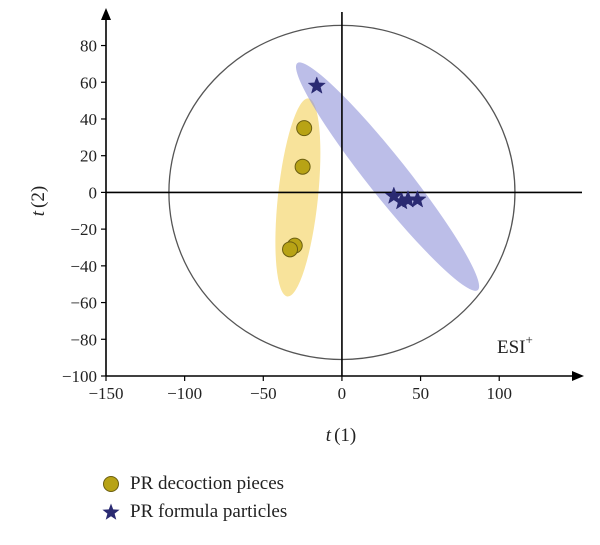 The image size is (600, 545). What do you see at coordinates (106, 14) in the screenshot?
I see `y-axis-arrow` at bounding box center [106, 14].